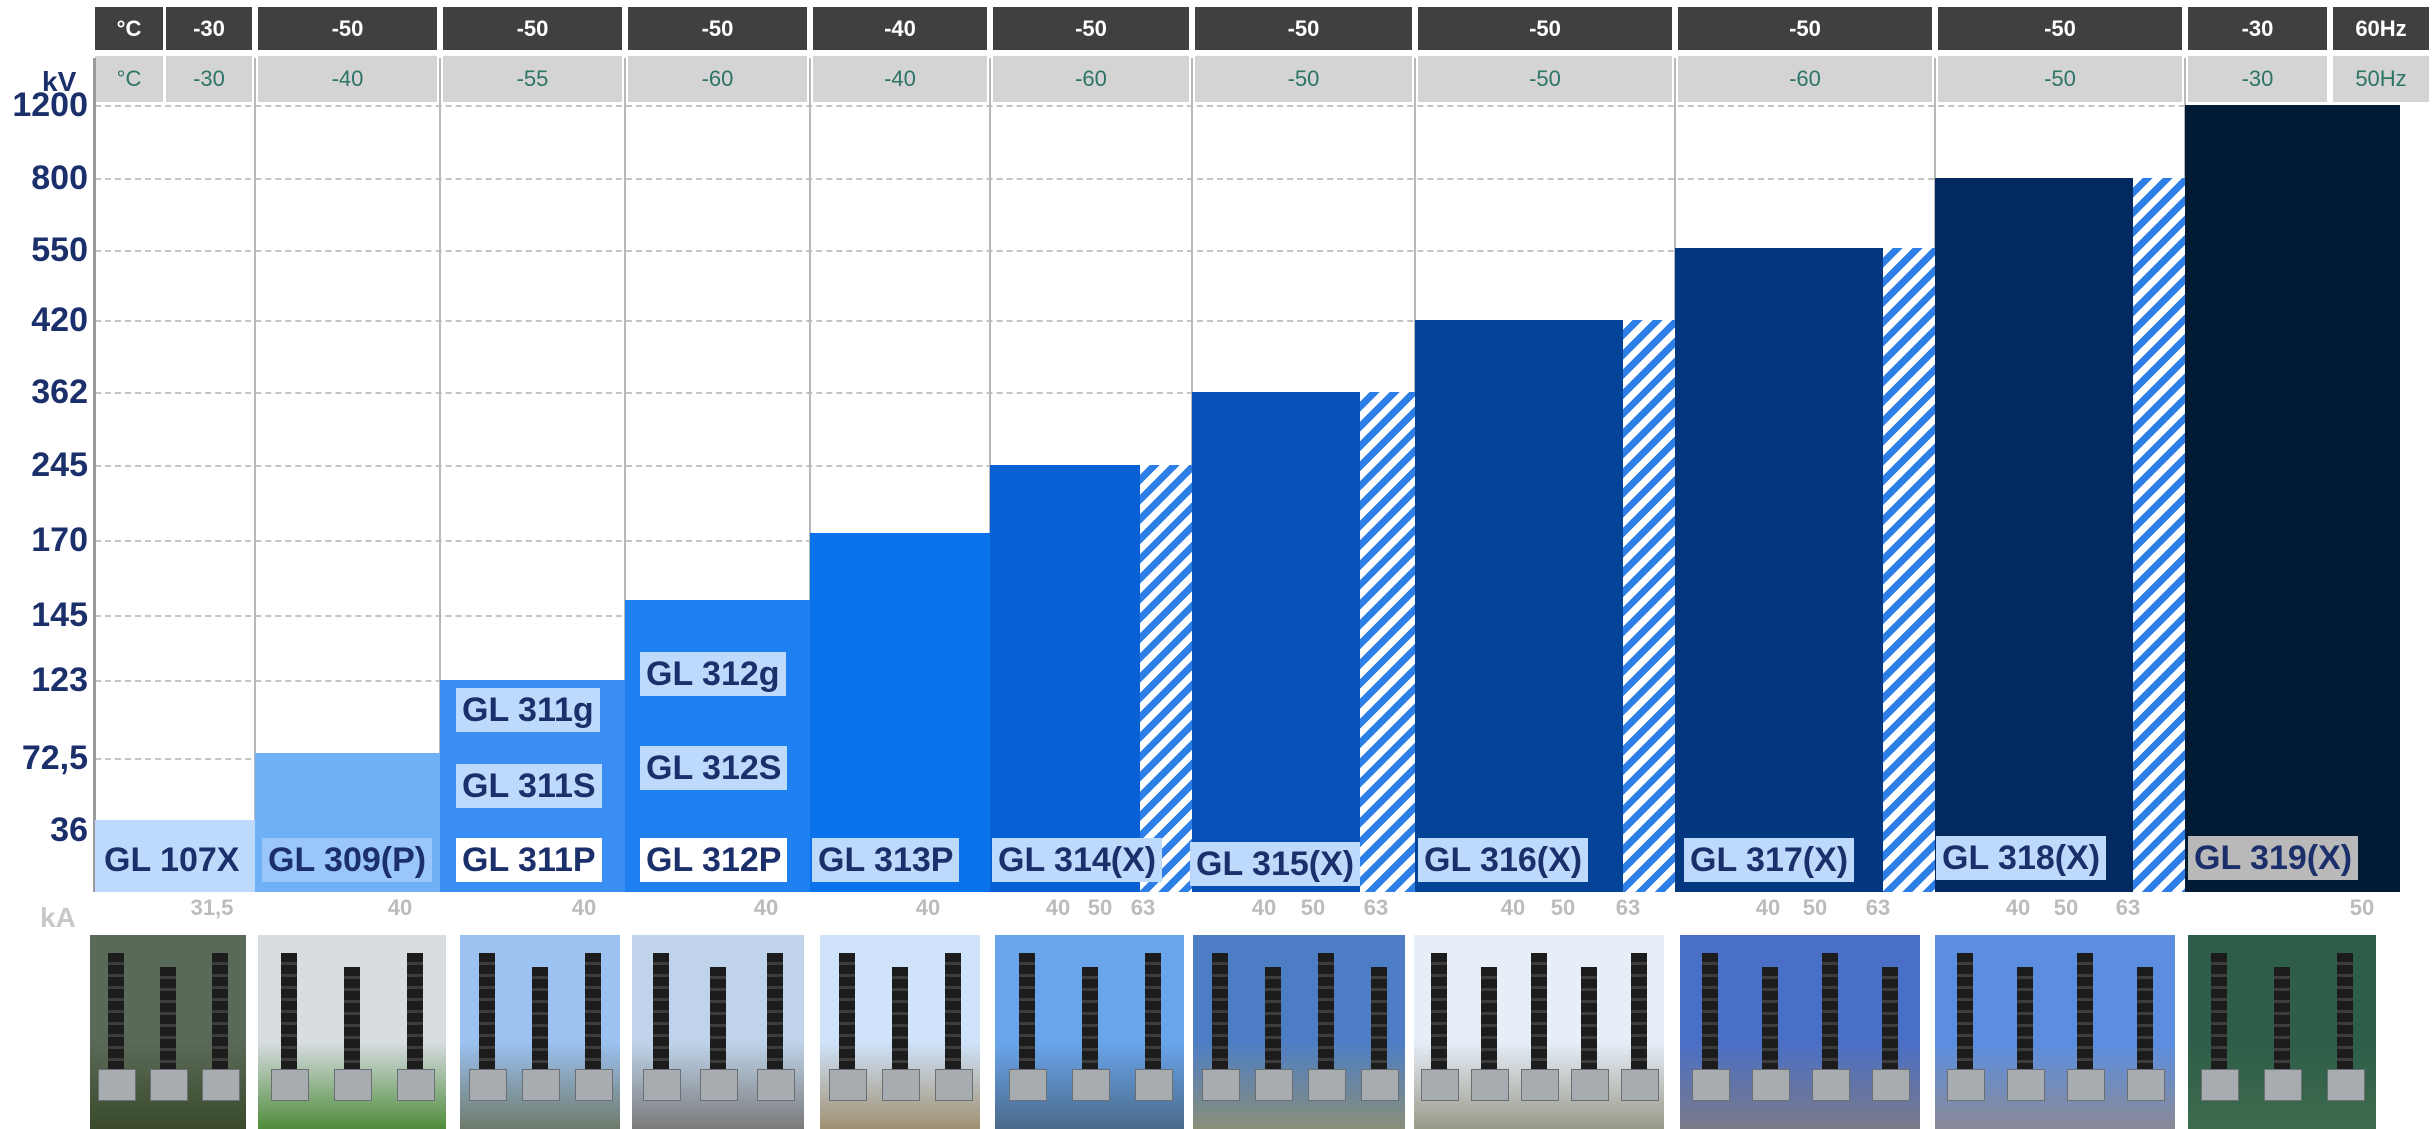  What do you see at coordinates (1313, 907) in the screenshot?
I see `breaking-current-label: 50` at bounding box center [1313, 907].